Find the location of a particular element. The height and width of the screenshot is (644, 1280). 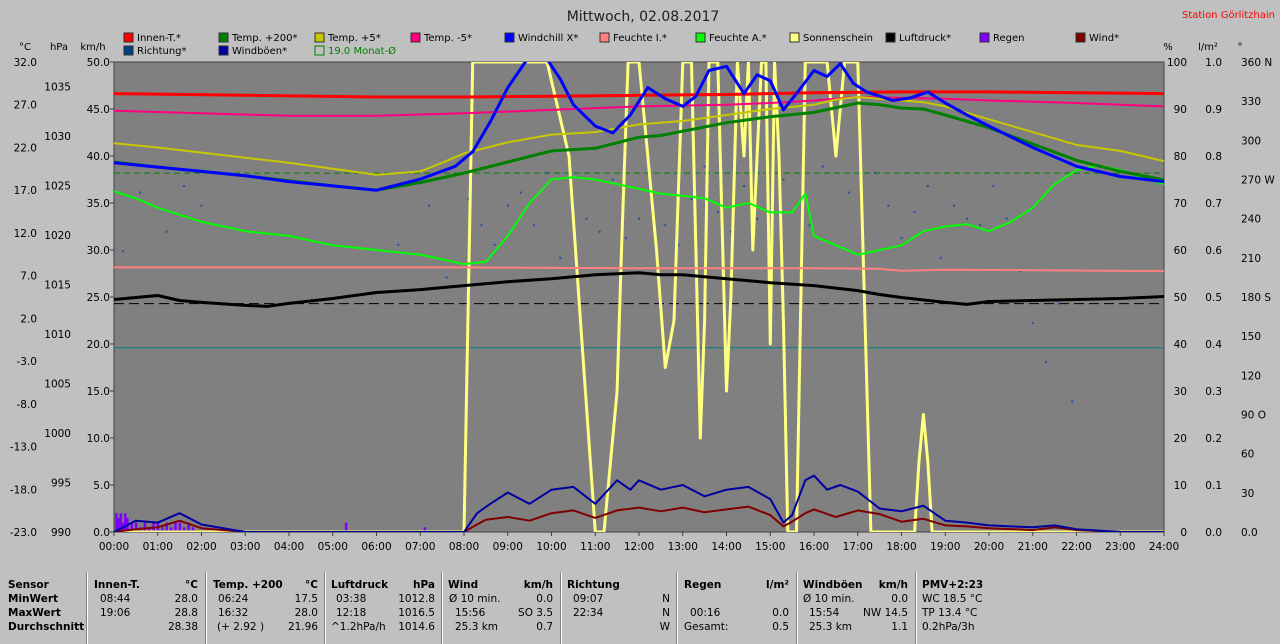

kmh-tick-label: 50.0 is located at coordinates (98, 63).